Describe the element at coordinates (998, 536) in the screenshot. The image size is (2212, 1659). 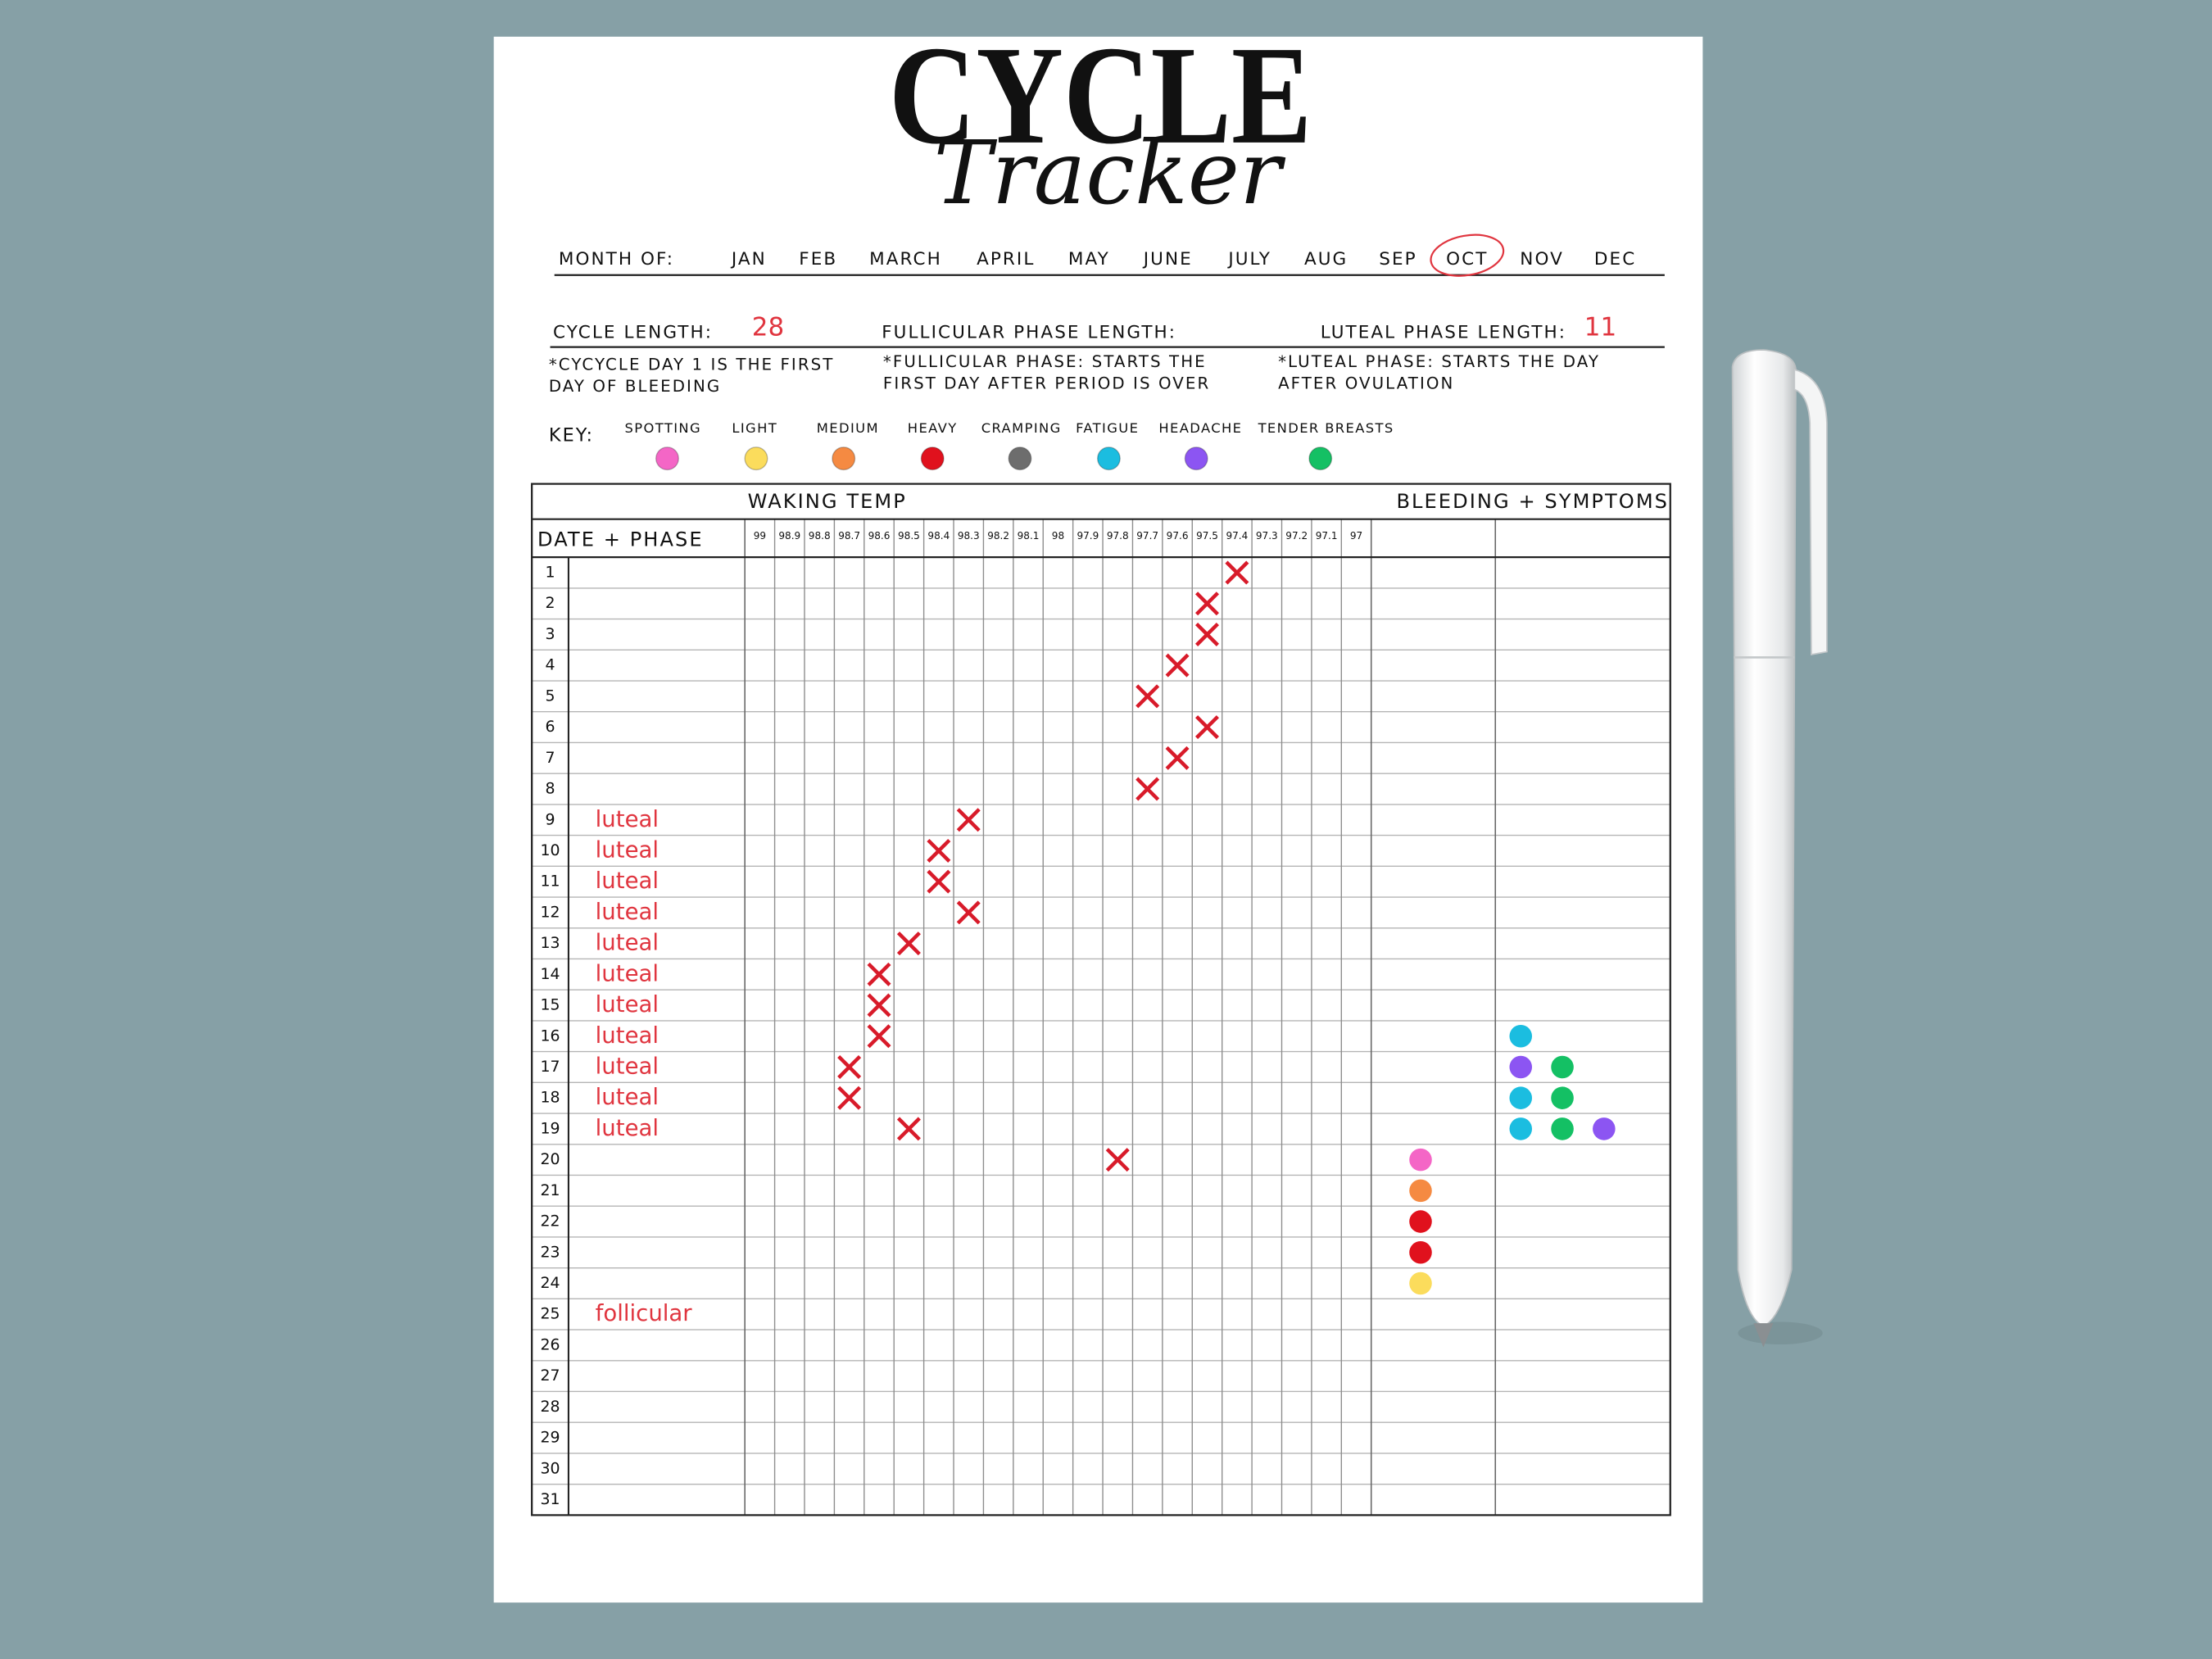
I see `temp-label: 98.2` at that location.